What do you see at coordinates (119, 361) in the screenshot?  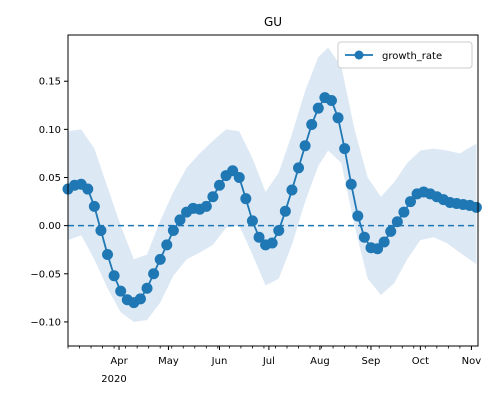 I see `x-tick-label: Apr` at bounding box center [119, 361].